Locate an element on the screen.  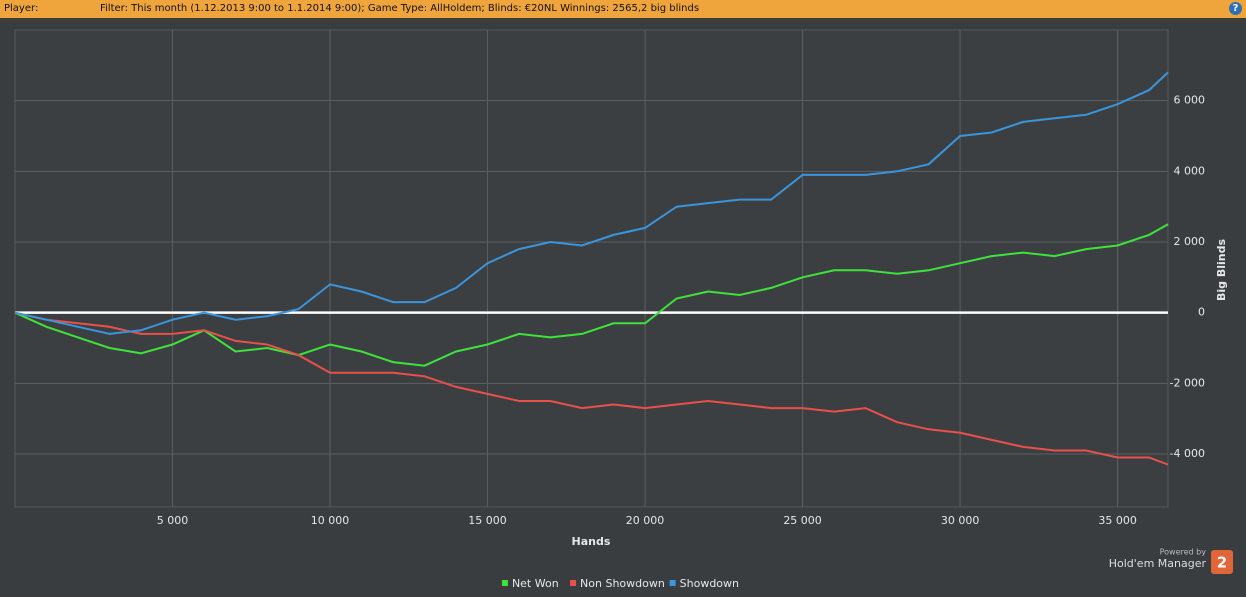
logo-version: 2 is located at coordinates (1222, 563).